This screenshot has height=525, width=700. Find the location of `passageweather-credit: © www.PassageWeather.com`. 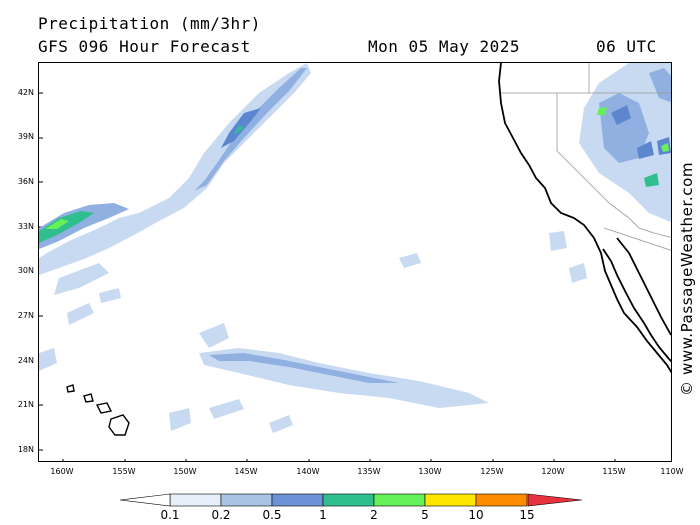

passageweather-credit: © www.PassageWeather.com is located at coordinates (687, 278).